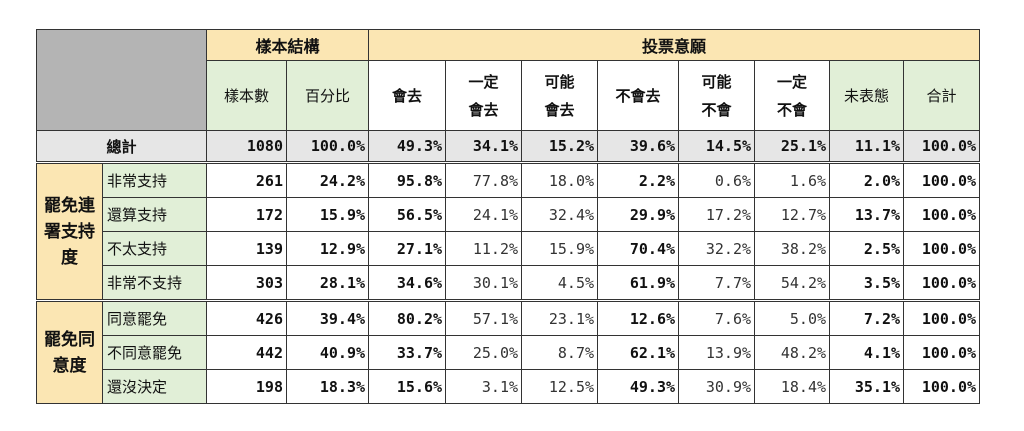 The width and height of the screenshot is (1024, 431). Describe the element at coordinates (717, 352) in the screenshot. I see `table-cell: 13.9%` at that location.